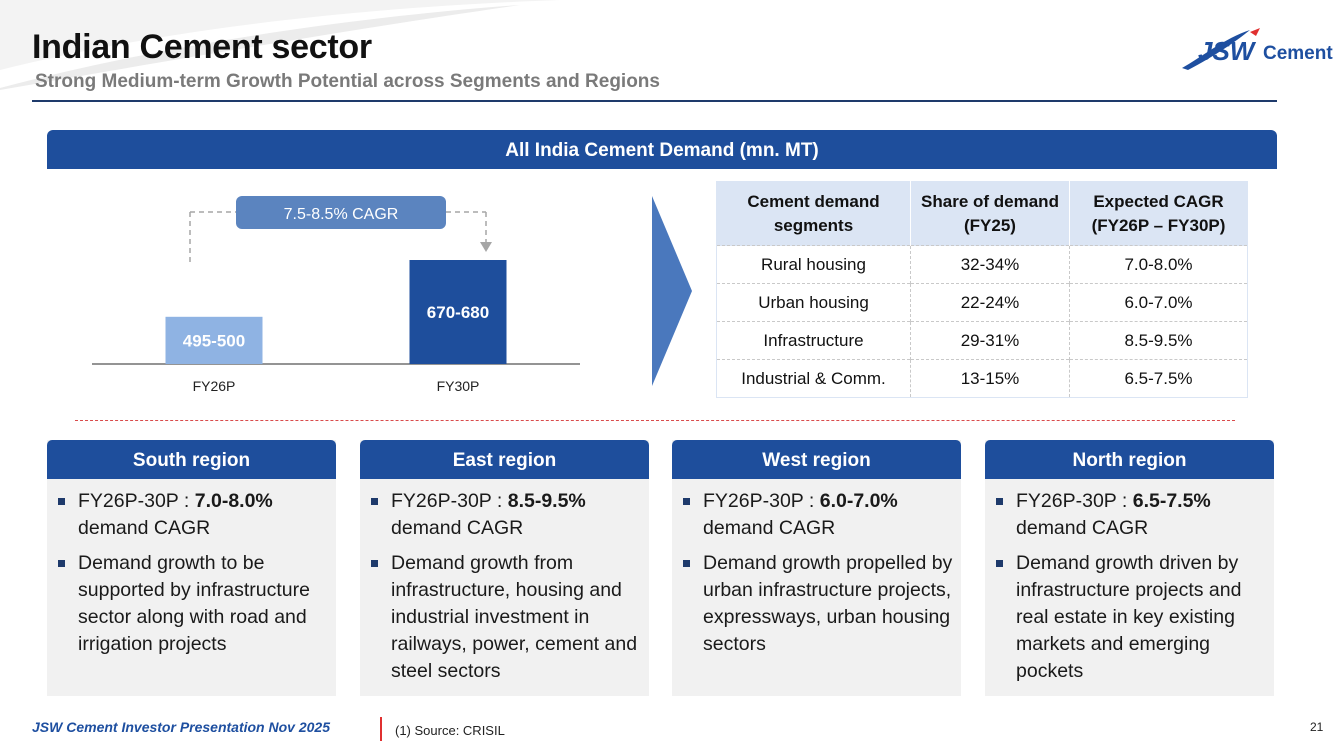 The image size is (1342, 753). I want to click on cagr-pill, so click(341, 212).